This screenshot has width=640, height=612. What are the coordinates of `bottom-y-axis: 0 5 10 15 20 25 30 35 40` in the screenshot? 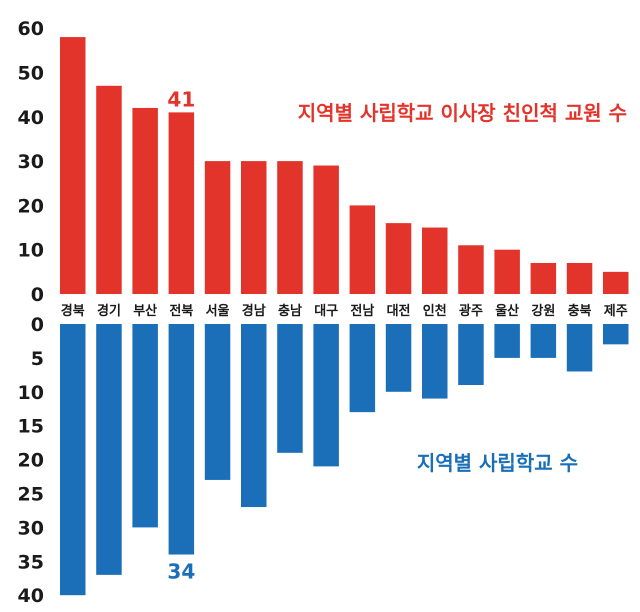 It's located at (31, 460).